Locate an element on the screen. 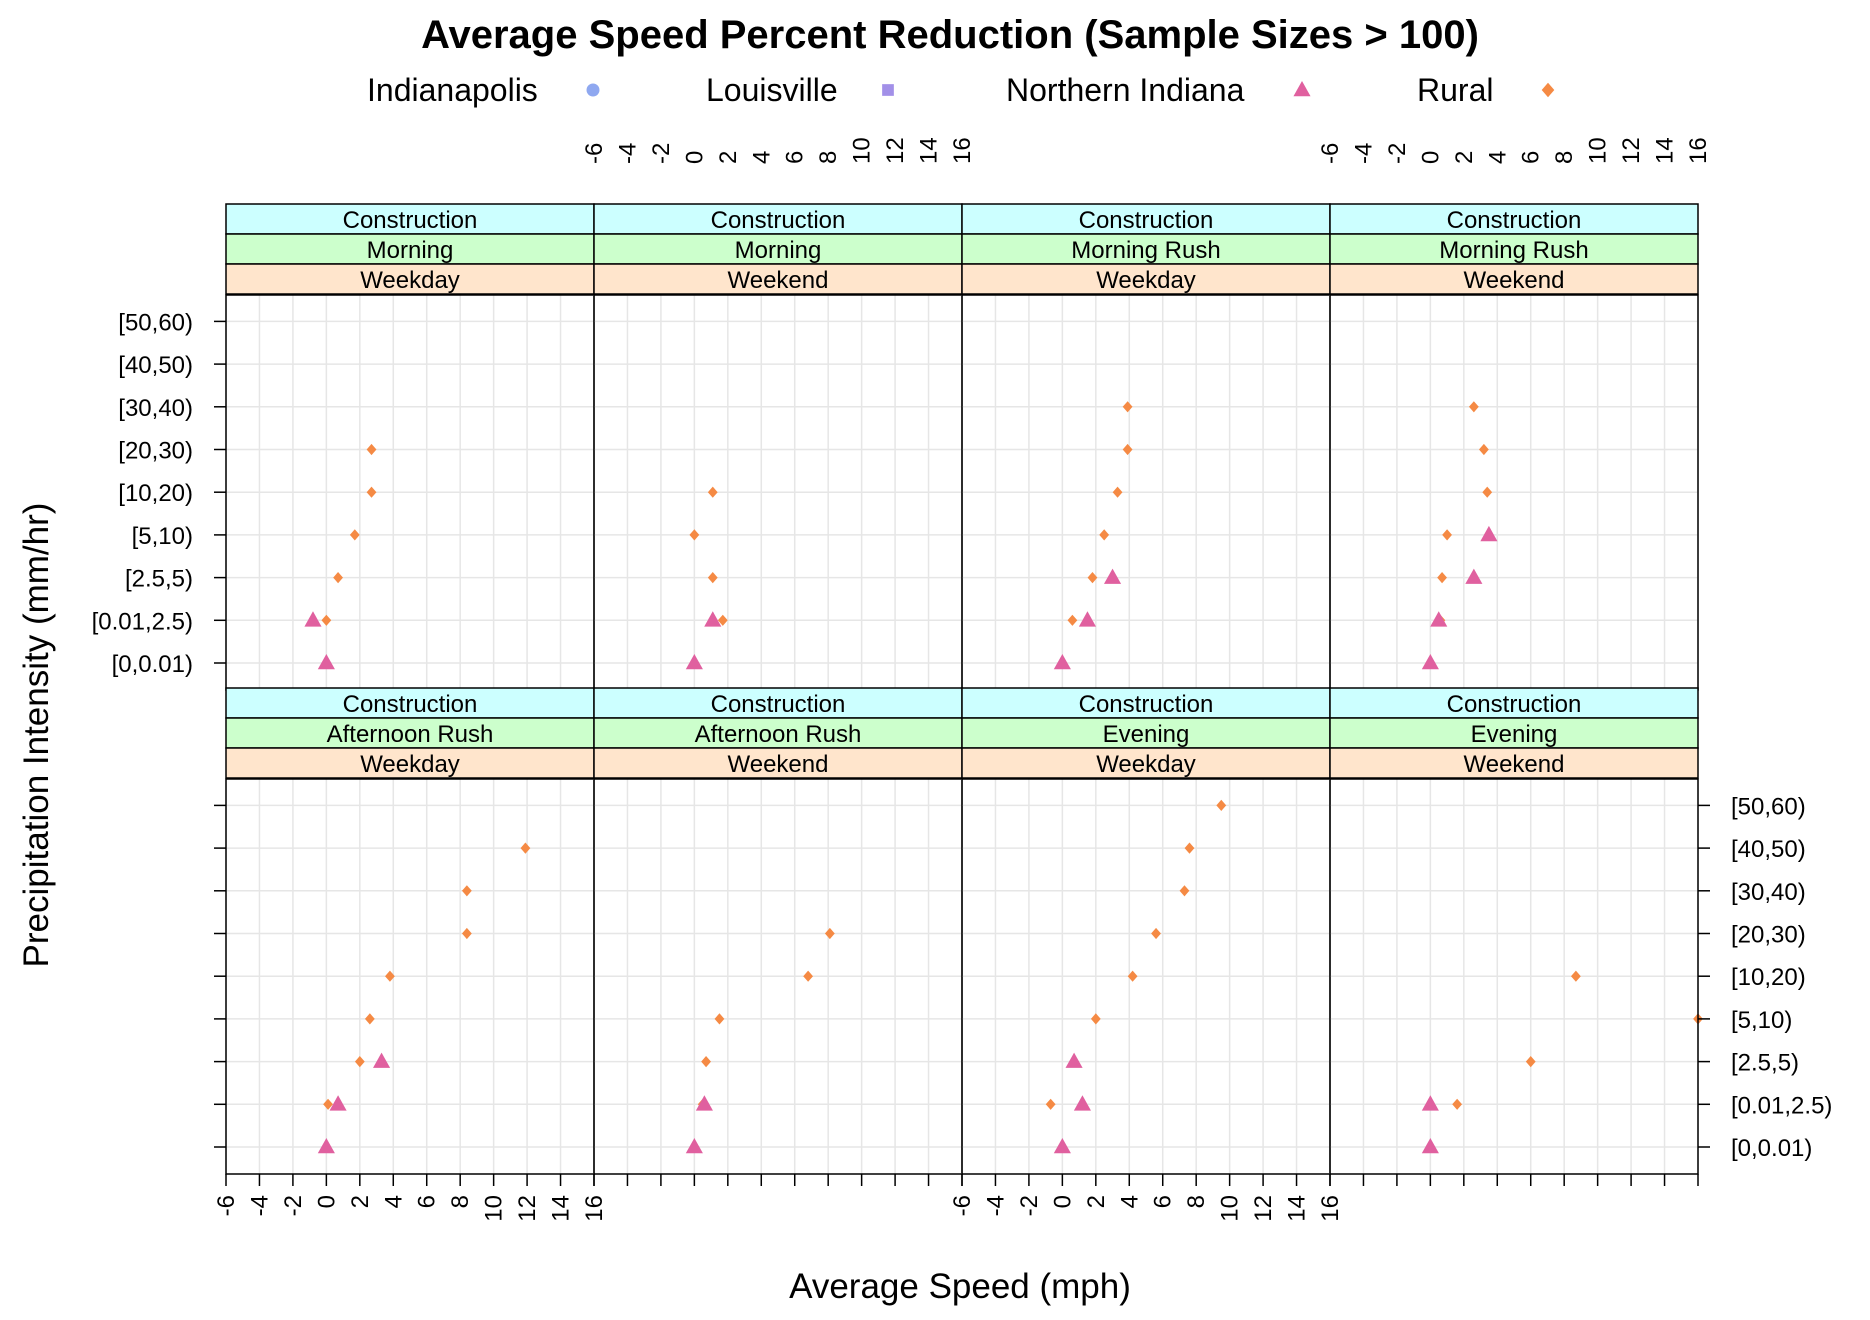 This screenshot has width=1870, height=1320. x-tick-label: 2 is located at coordinates (728, 157).